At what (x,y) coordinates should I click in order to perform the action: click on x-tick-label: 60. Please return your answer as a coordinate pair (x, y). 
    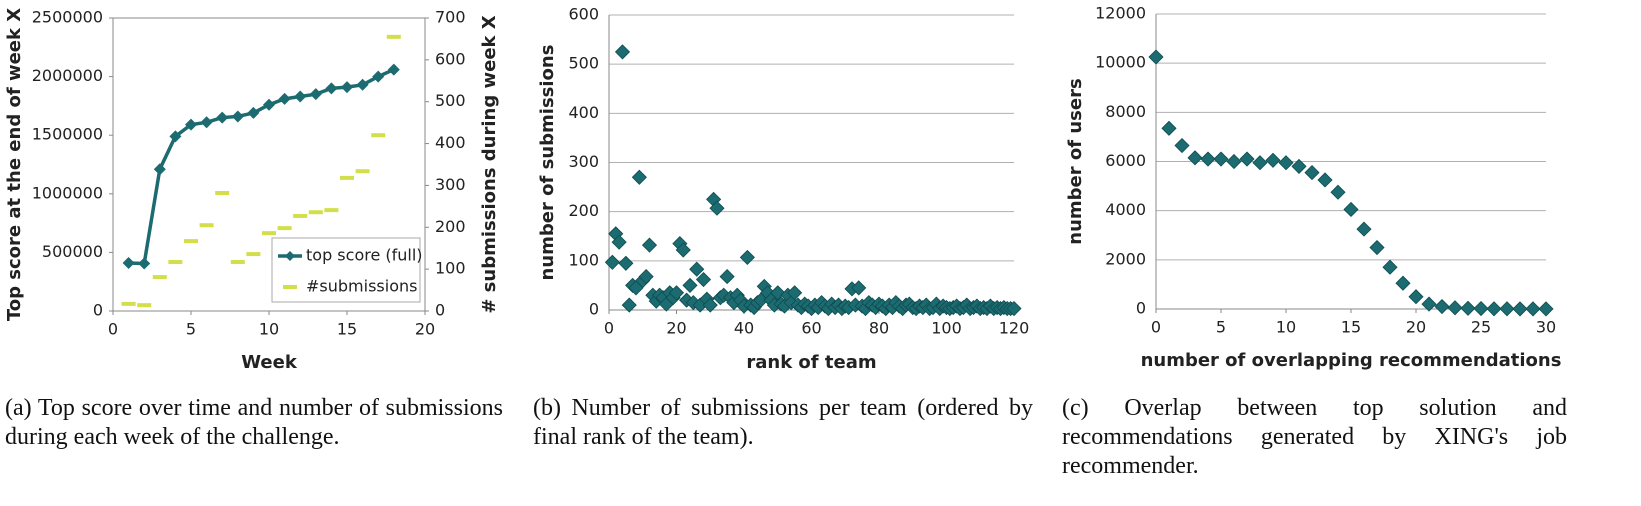
    Looking at the image, I should click on (811, 328).